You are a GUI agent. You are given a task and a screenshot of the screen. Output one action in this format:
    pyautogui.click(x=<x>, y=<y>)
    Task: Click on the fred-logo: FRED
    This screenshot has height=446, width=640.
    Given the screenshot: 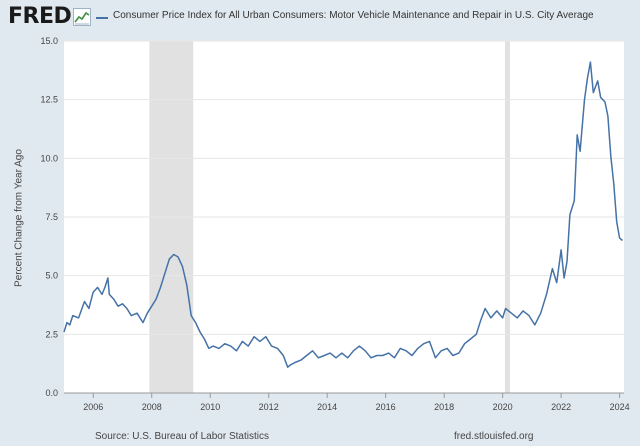 What is the action you would take?
    pyautogui.click(x=40, y=16)
    